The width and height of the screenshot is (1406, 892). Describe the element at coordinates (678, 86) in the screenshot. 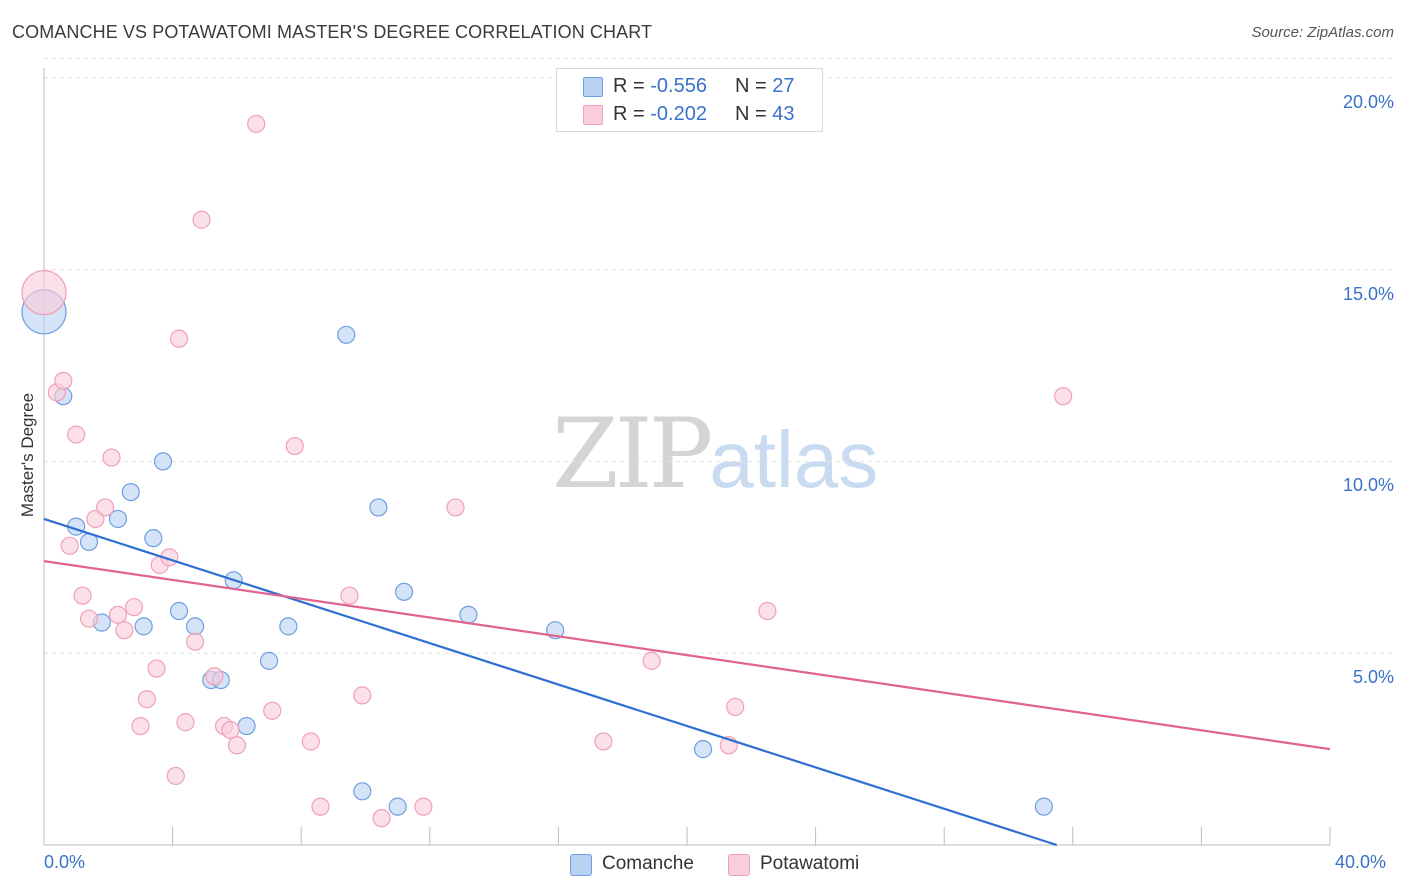

I see `r-value-comanche: -0.556` at that location.